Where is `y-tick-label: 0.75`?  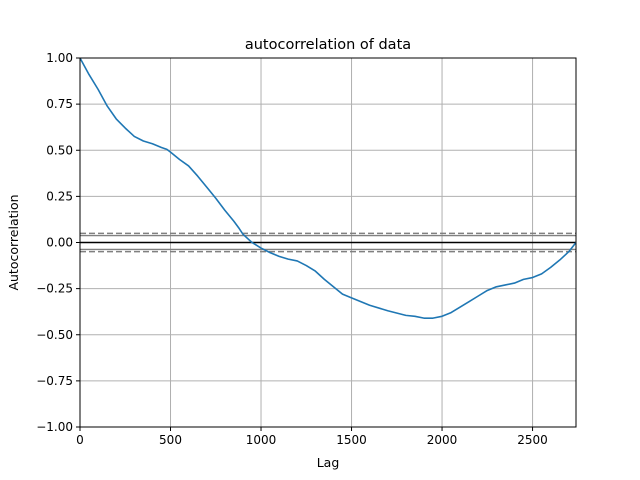
y-tick-label: 0.75 is located at coordinates (59, 104).